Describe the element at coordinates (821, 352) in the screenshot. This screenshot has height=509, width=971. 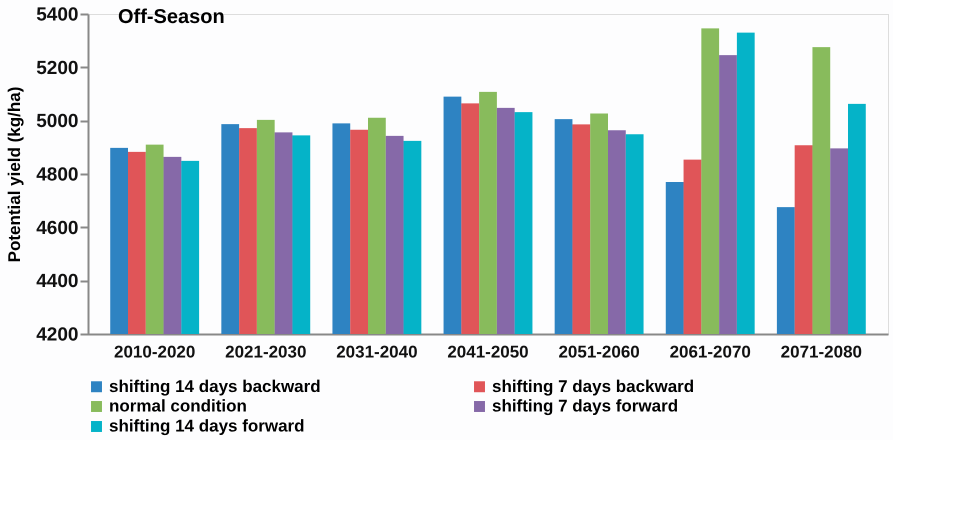
I see `x-tick-label: 2071-2080` at that location.